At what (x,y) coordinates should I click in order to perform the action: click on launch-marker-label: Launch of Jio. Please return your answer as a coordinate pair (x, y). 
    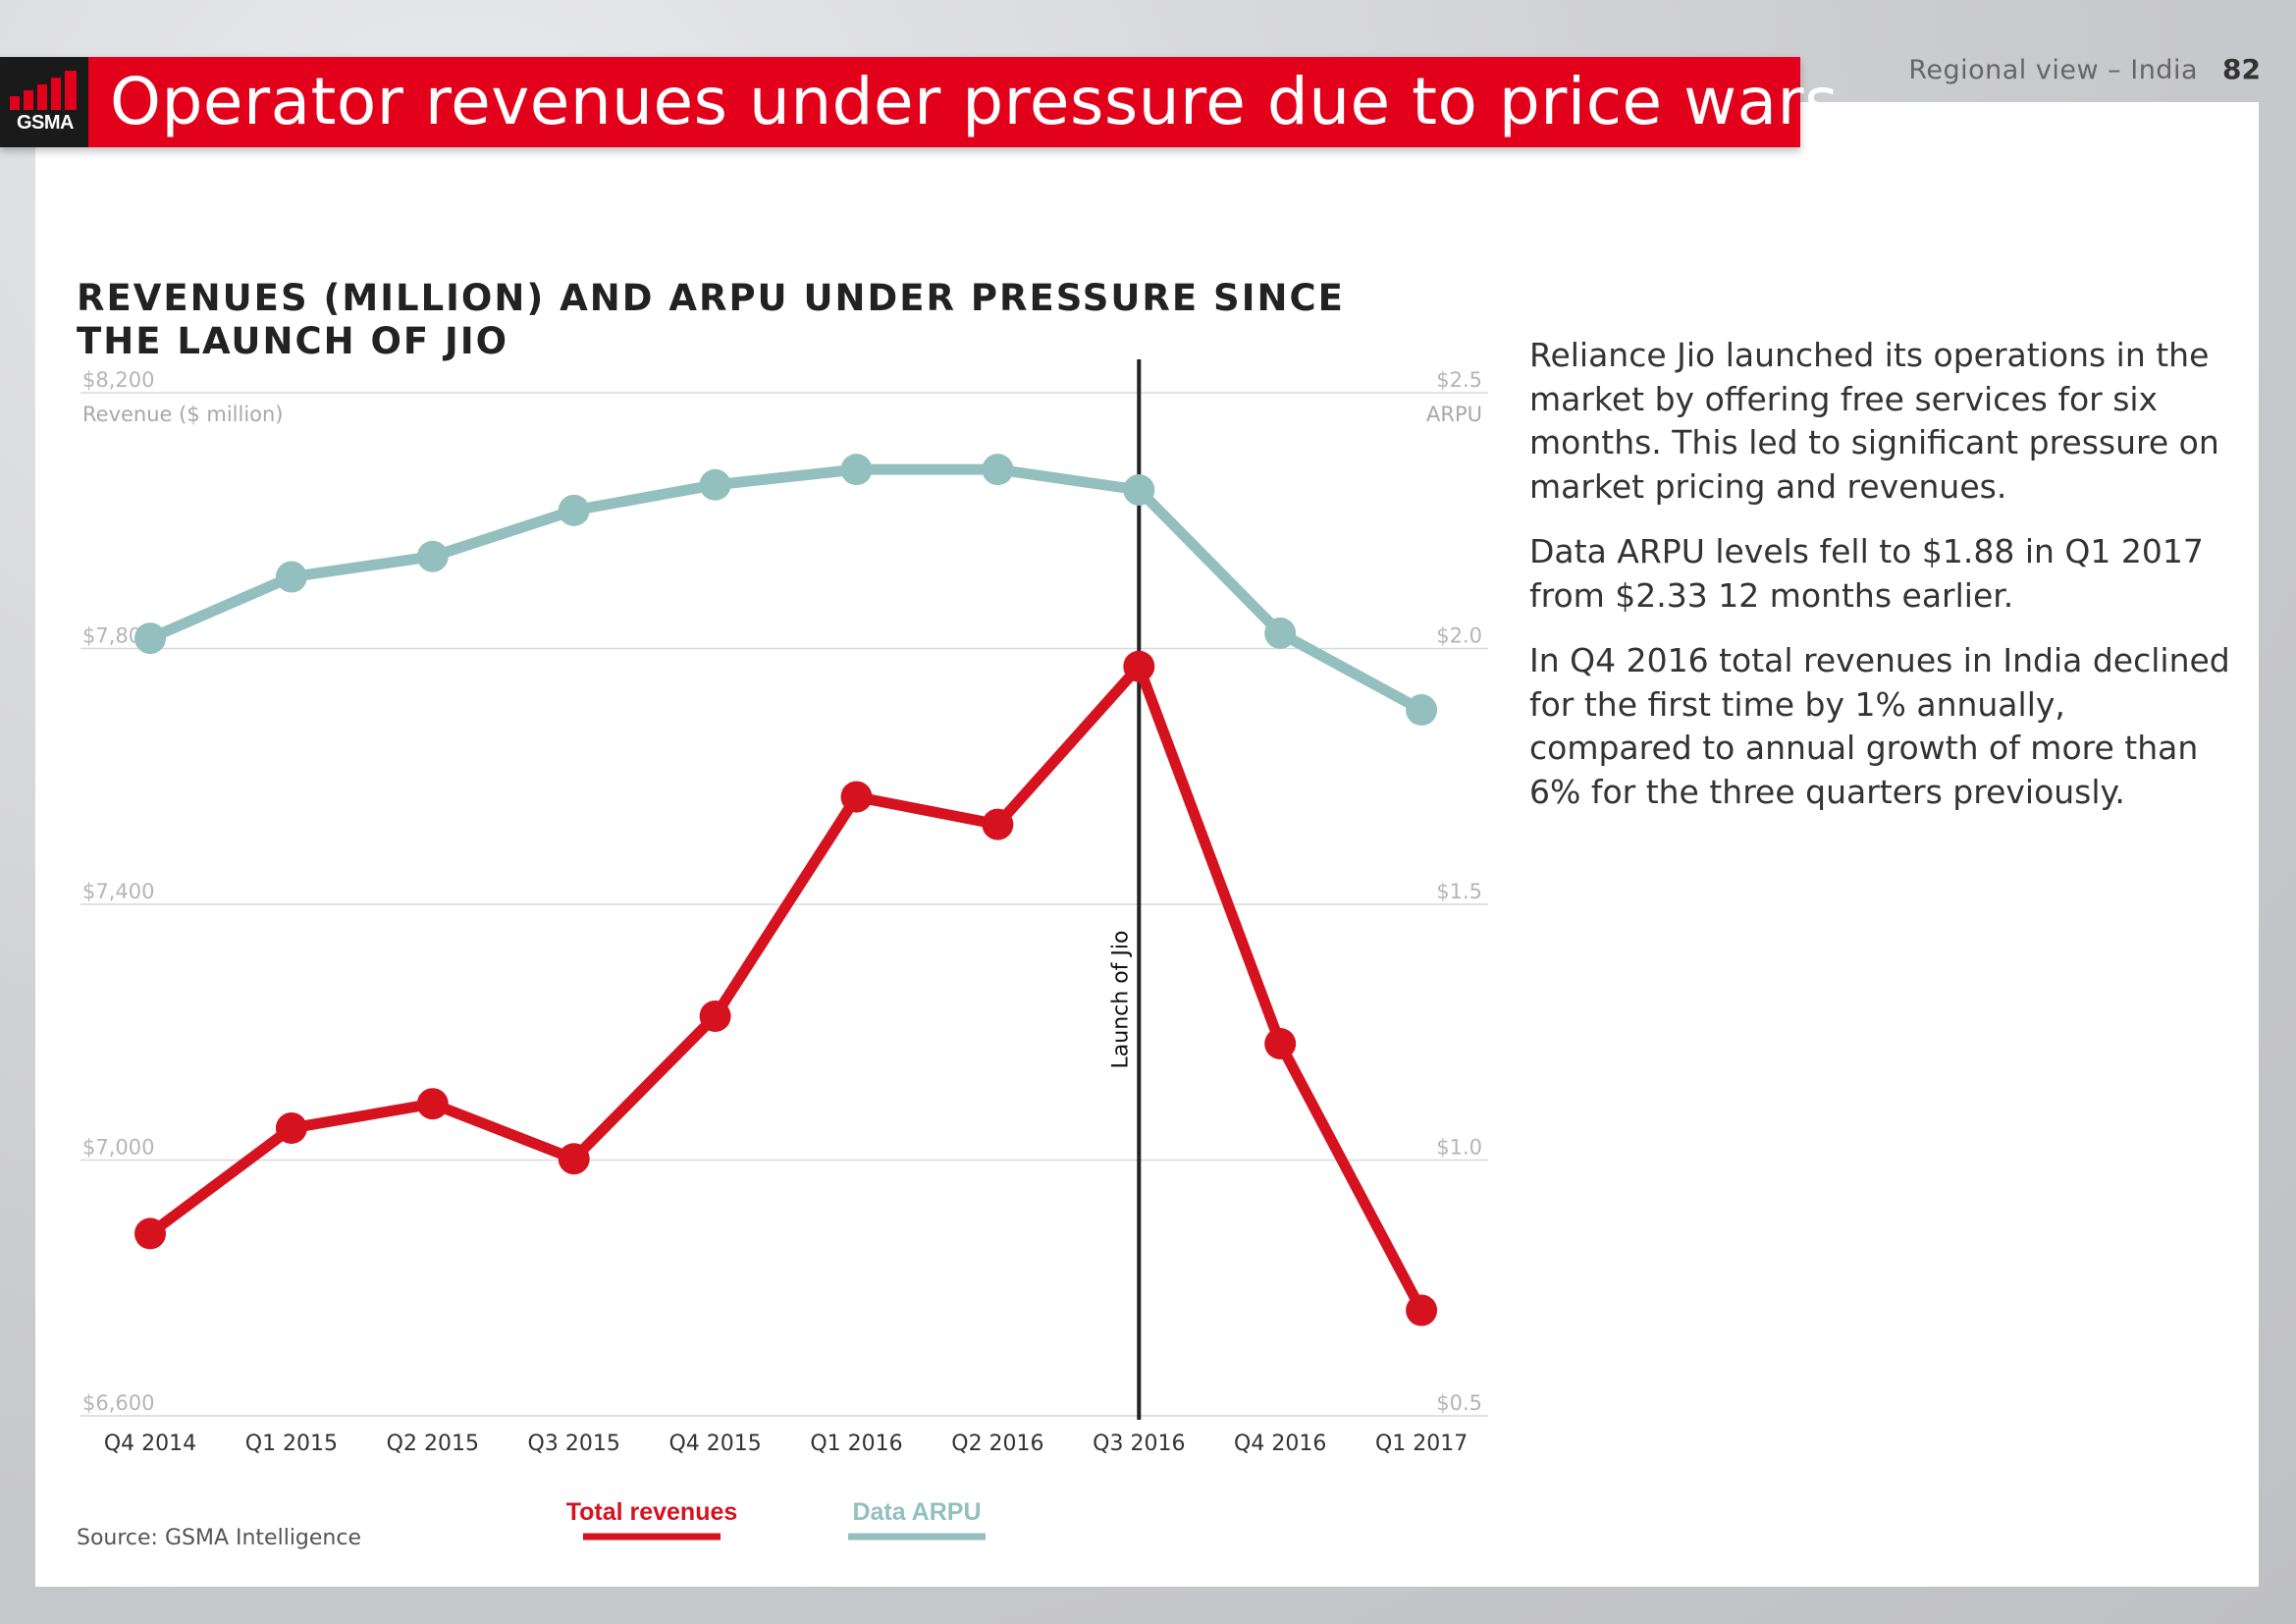
    Looking at the image, I should click on (1120, 1000).